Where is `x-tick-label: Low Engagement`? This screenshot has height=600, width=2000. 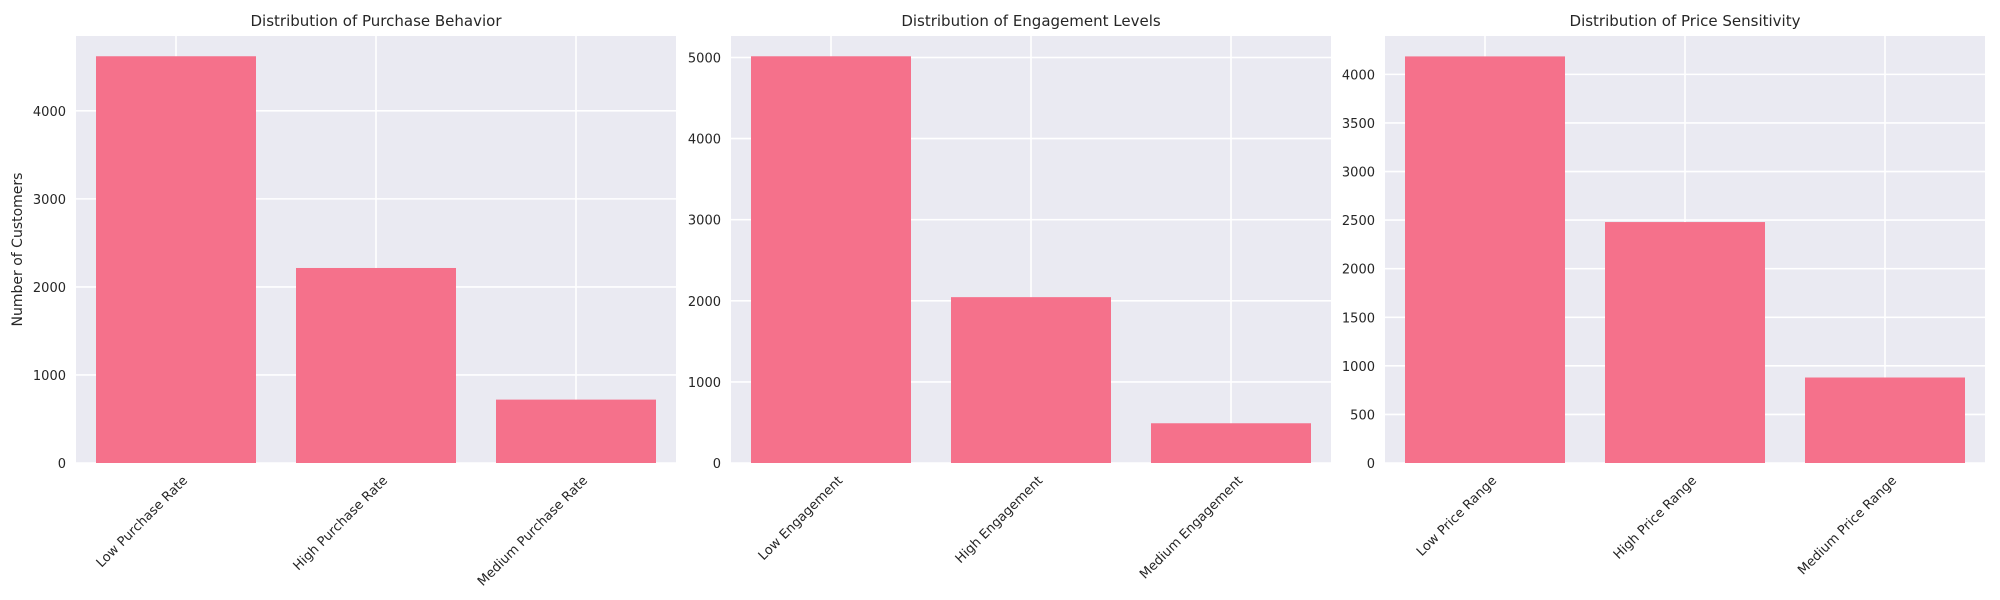
x-tick-label: Low Engagement is located at coordinates (801, 518).